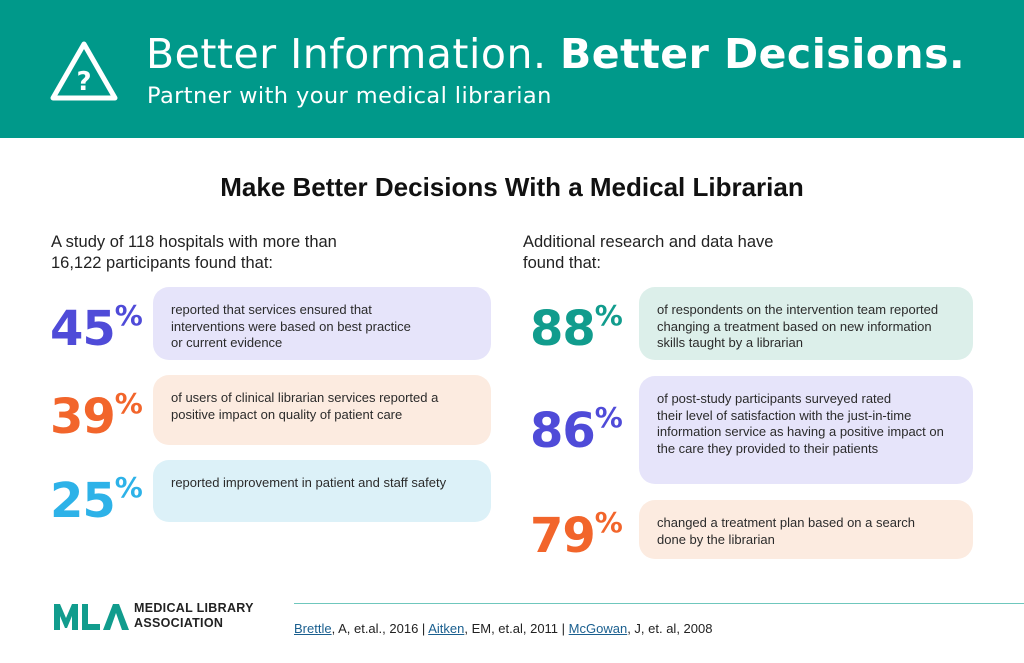  Describe the element at coordinates (313, 628) in the screenshot. I see `citation-link-brettle: Brettle` at that location.